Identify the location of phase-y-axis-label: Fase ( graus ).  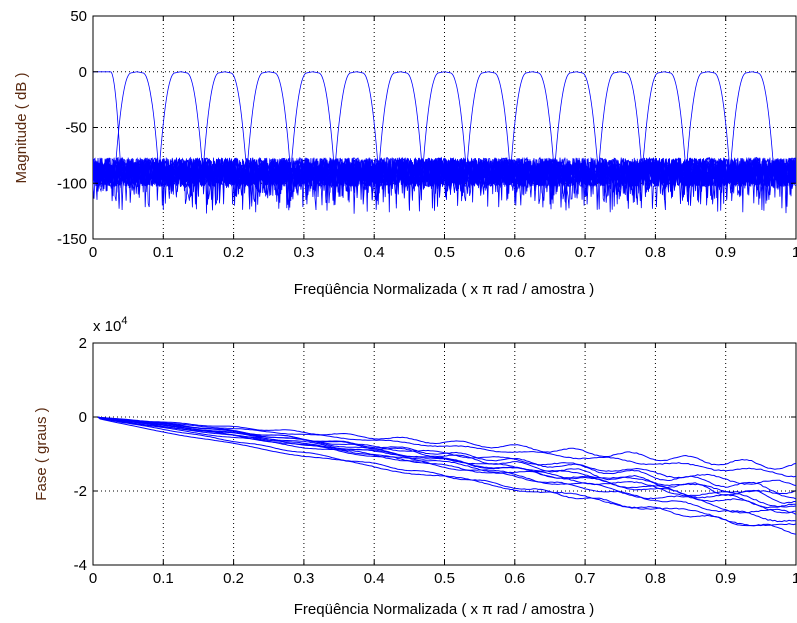
(41, 453).